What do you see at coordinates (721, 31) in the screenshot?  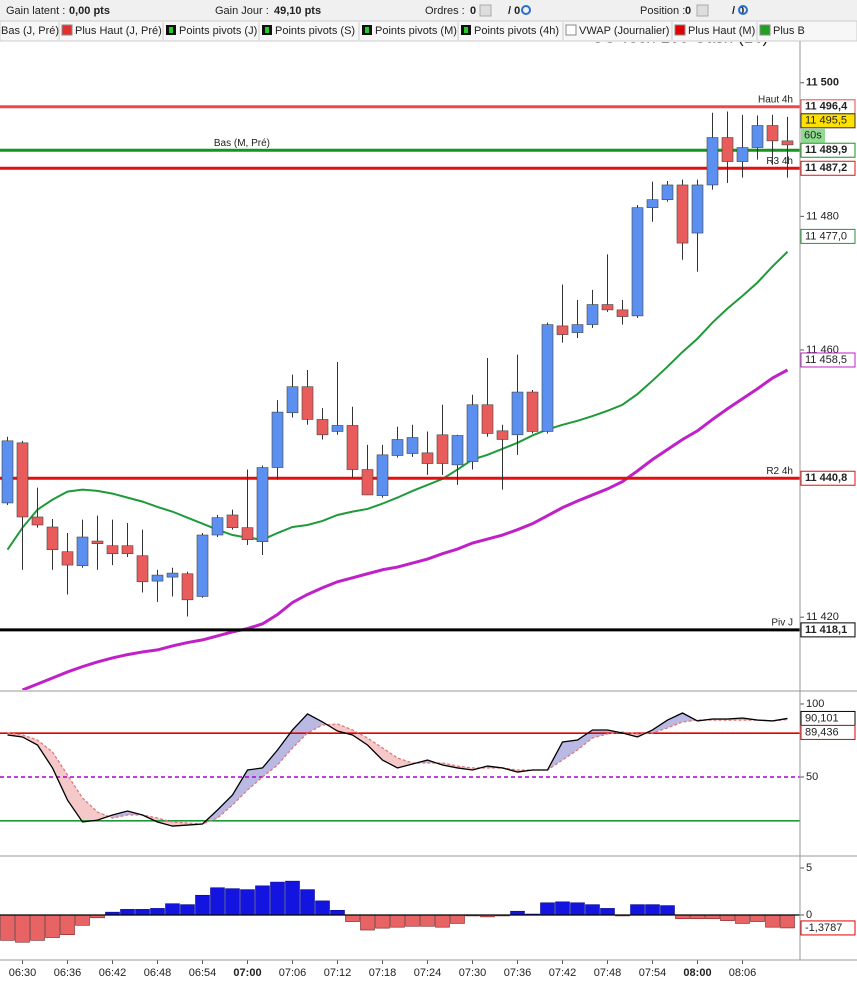 I see `tab-label: Plus Haut (M)` at bounding box center [721, 31].